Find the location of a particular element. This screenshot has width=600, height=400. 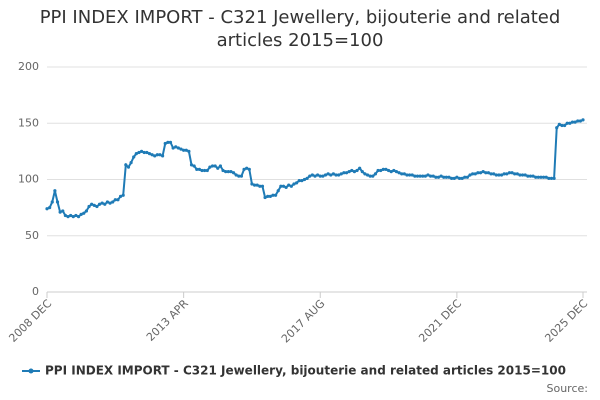

x-tick-label: 2017 AUG is located at coordinates (303, 321).